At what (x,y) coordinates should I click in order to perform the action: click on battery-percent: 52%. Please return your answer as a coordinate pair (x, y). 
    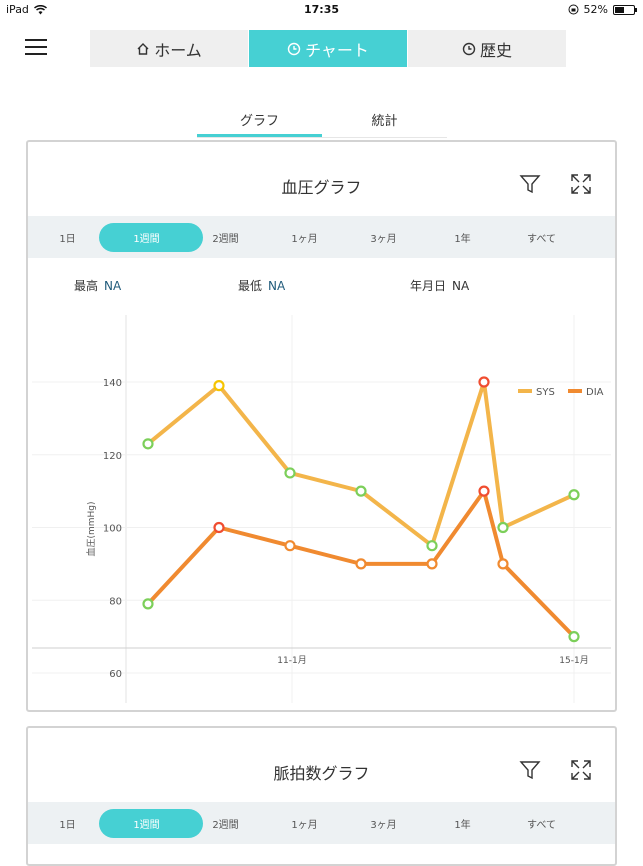
    Looking at the image, I should click on (595, 9).